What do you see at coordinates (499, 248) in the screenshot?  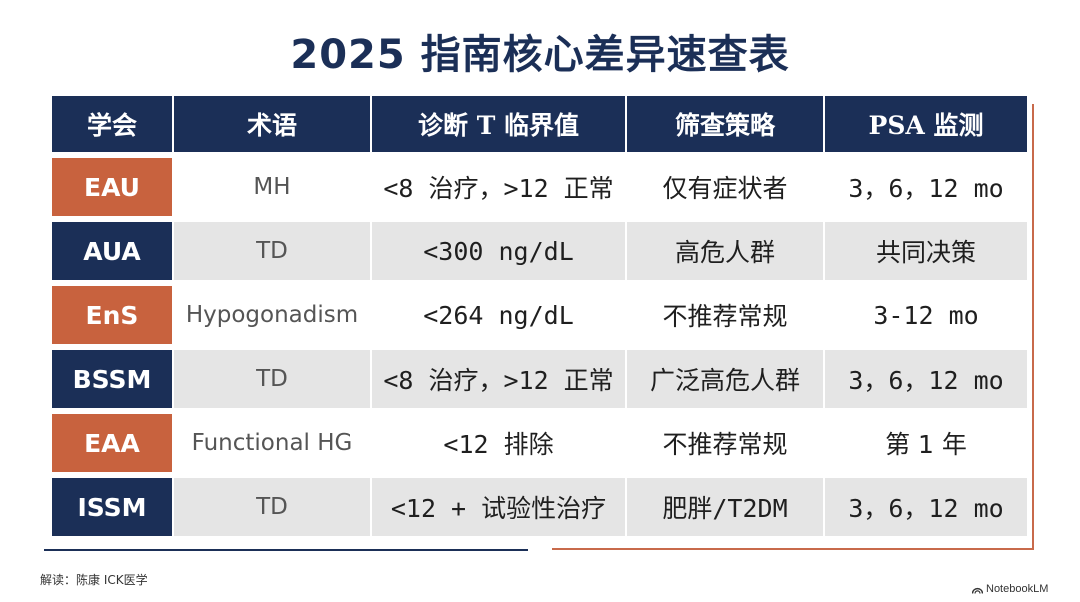 I see `threshold-cell: <300 ng/dL` at bounding box center [499, 248].